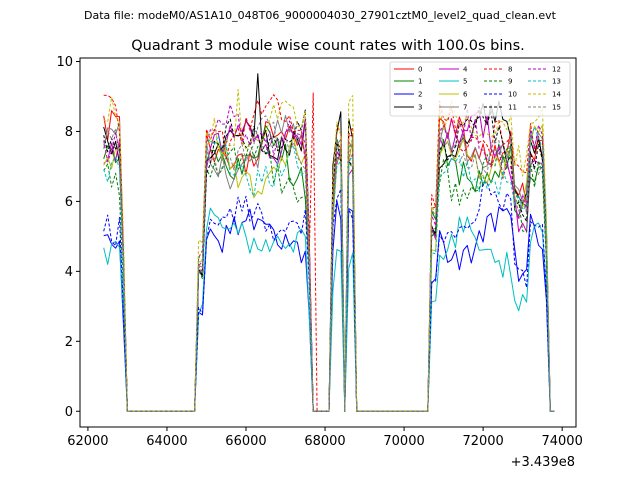  What do you see at coordinates (420, 95) in the screenshot?
I see `legend-label-2: 2` at bounding box center [420, 95].